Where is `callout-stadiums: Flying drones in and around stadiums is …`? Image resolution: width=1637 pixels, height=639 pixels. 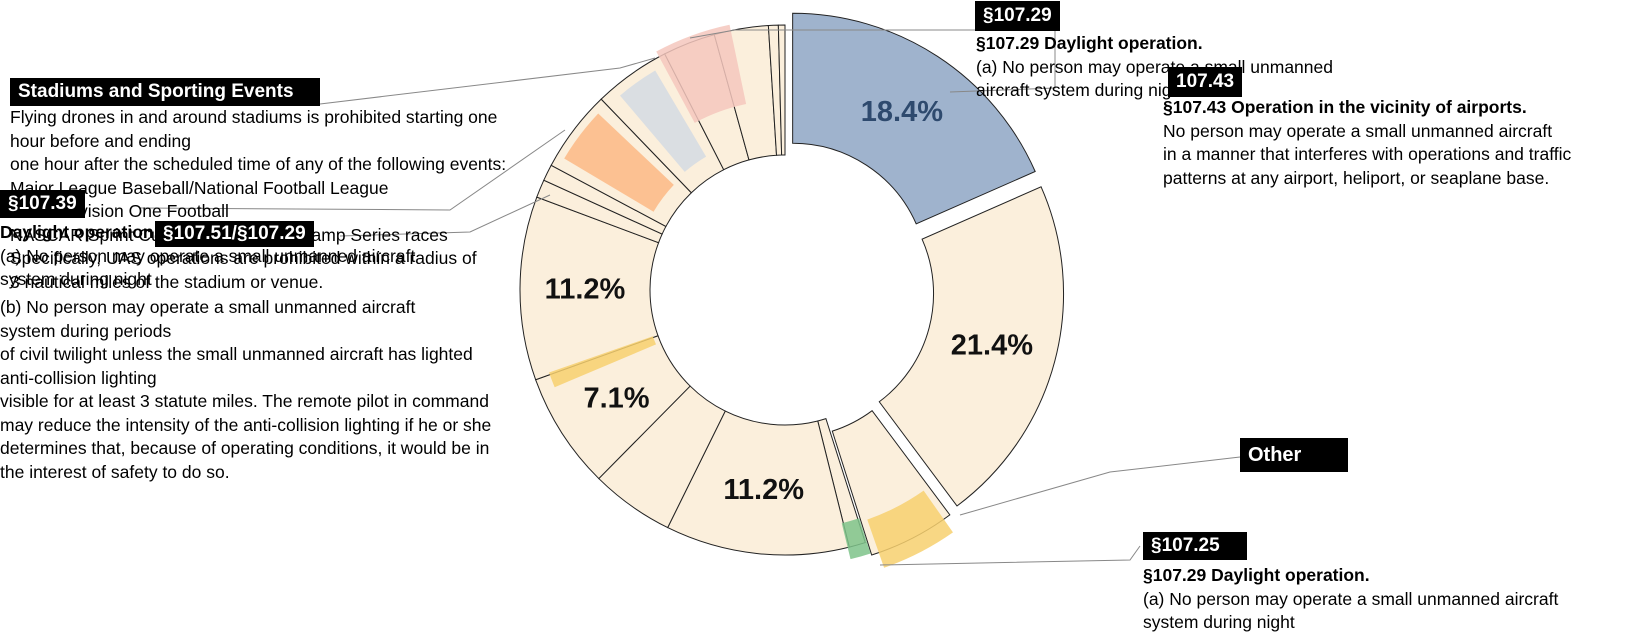 callout-stadiums: Flying drones in and around stadiums is … is located at coordinates (258, 200).